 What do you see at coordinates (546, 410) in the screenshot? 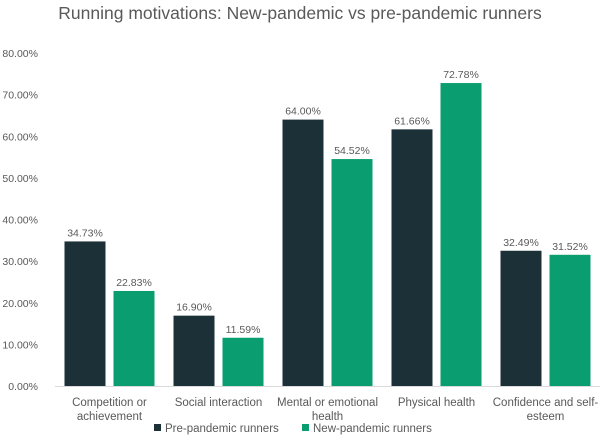
I see `x-tick-label: Confidence and self-esteem` at bounding box center [546, 410].